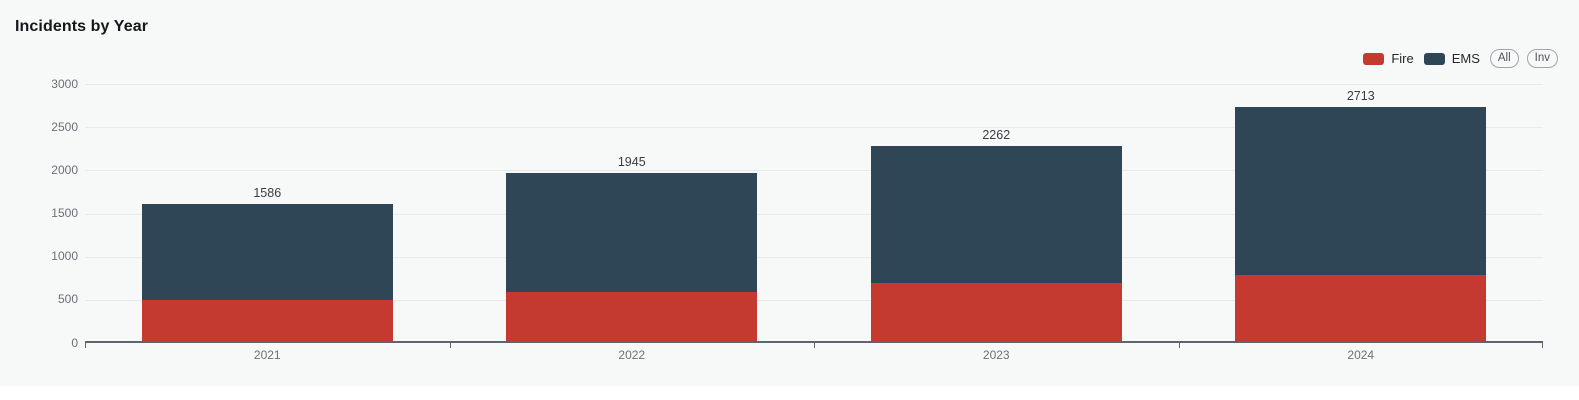 The width and height of the screenshot is (1579, 400). I want to click on bar-total-label-2023: 2262, so click(996, 134).